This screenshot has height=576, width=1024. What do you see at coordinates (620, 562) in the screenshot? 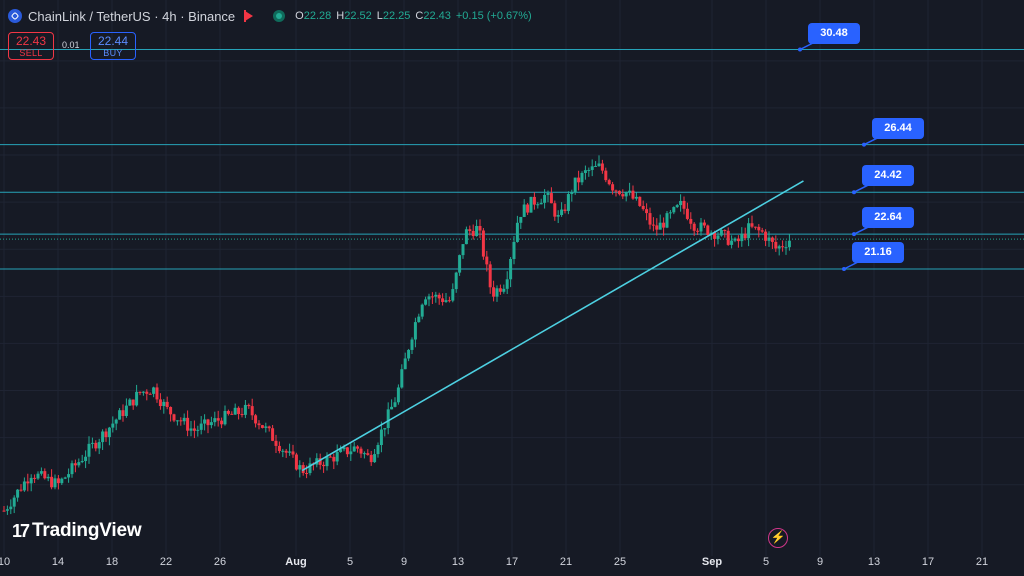
I see `x-axis-tick-label: 25` at bounding box center [620, 562].